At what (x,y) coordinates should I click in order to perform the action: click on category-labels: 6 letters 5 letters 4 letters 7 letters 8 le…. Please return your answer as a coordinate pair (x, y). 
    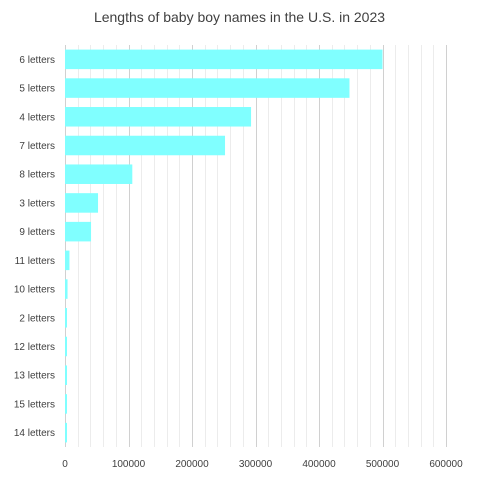
    Looking at the image, I should click on (34, 247).